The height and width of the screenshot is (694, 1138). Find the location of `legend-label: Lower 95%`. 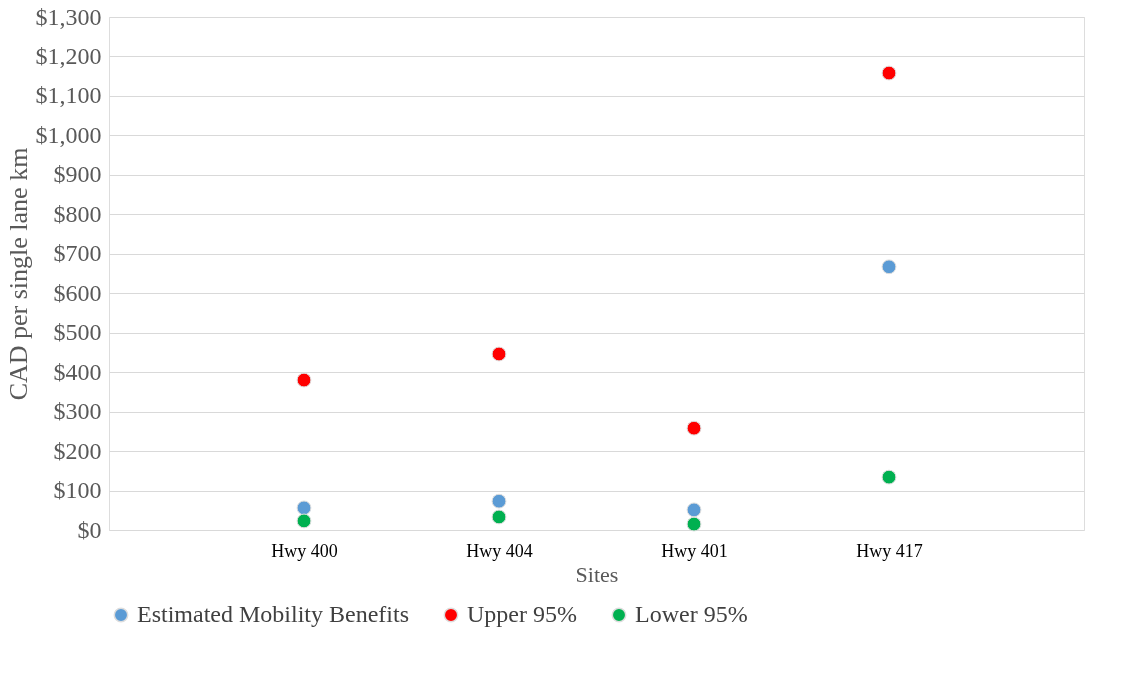

legend-label: Lower 95% is located at coordinates (691, 614).